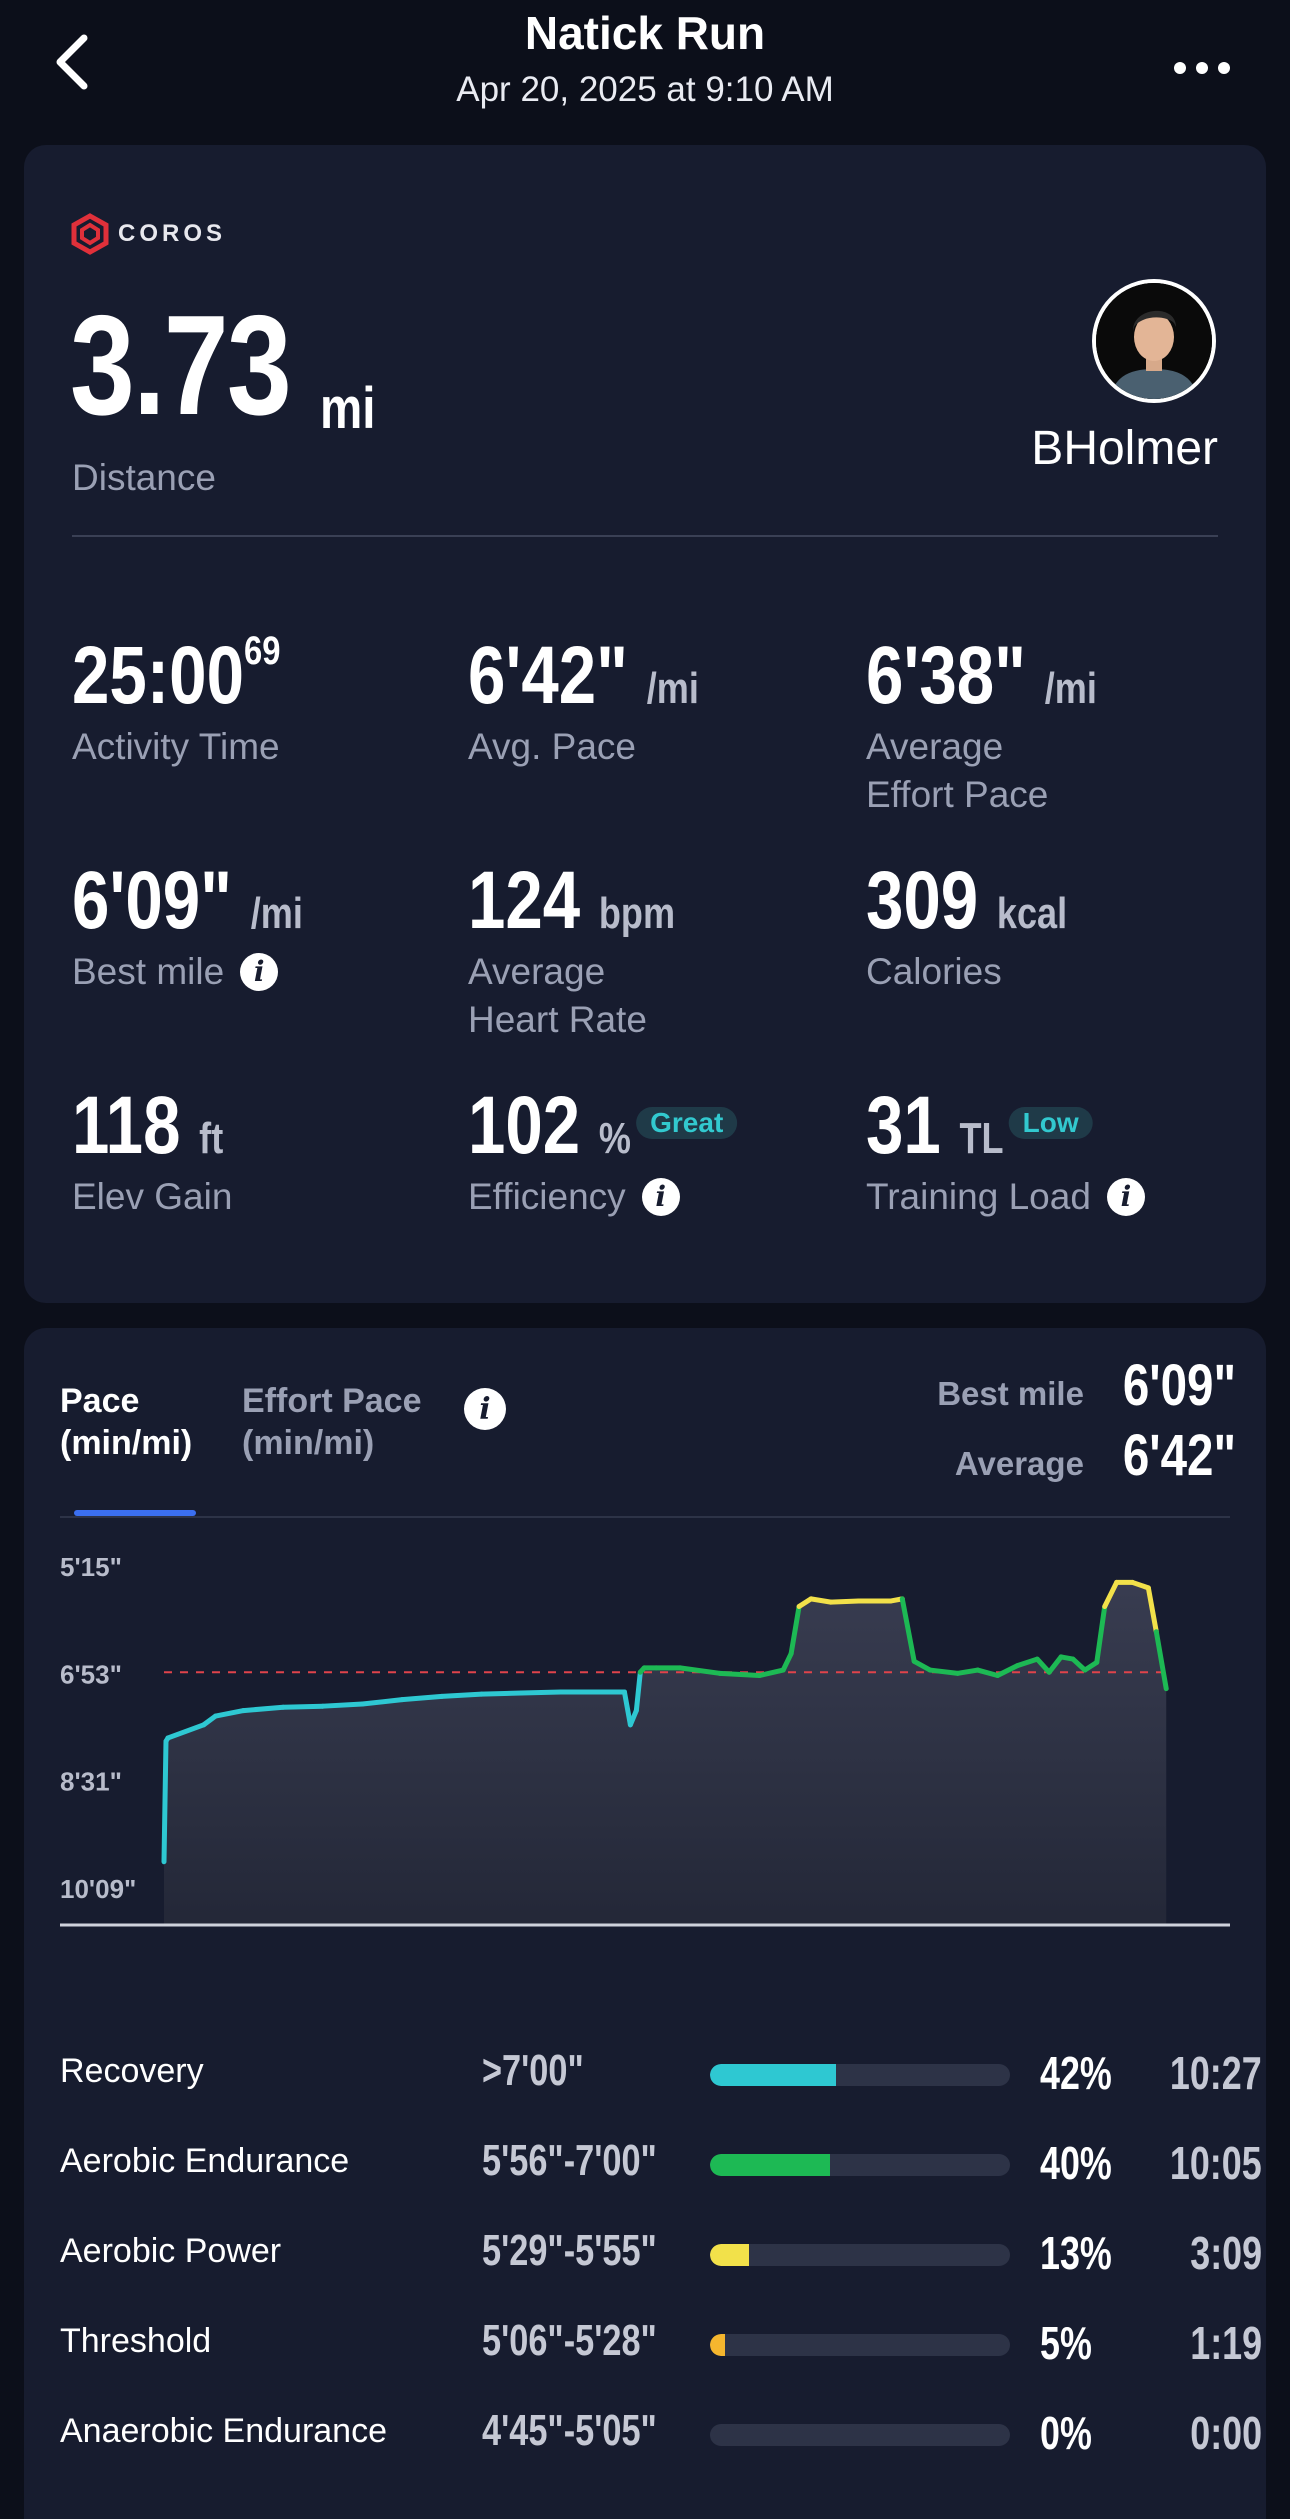 The image size is (1290, 2519). What do you see at coordinates (144, 477) in the screenshot?
I see `distance-label: Distance` at bounding box center [144, 477].